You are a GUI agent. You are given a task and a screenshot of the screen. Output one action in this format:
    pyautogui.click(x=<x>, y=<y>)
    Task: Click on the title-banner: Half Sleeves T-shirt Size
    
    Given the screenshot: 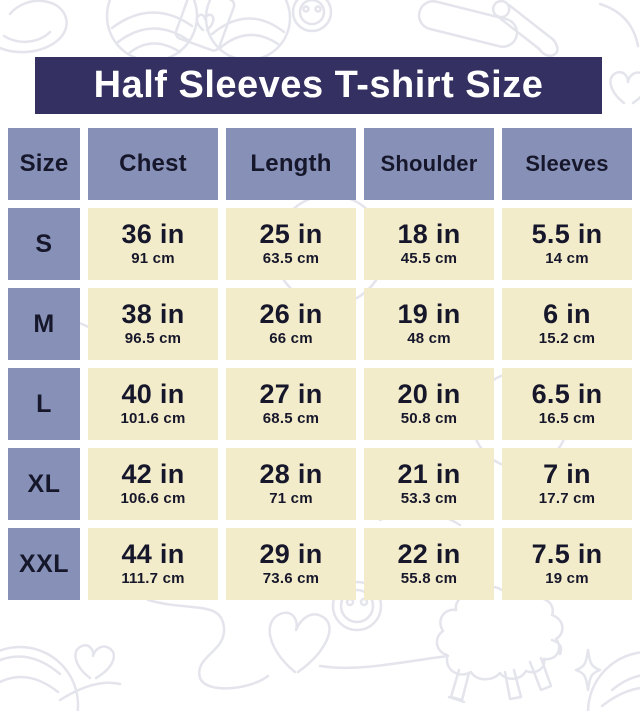 What is the action you would take?
    pyautogui.click(x=318, y=85)
    